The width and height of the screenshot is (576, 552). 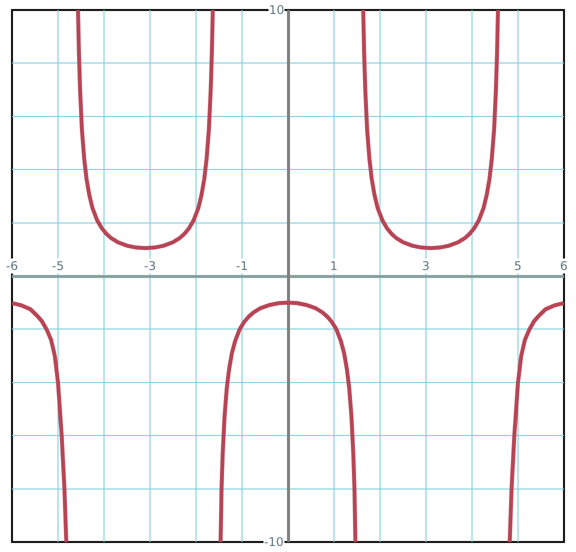 I want to click on x-tick-label: 1, so click(x=334, y=266).